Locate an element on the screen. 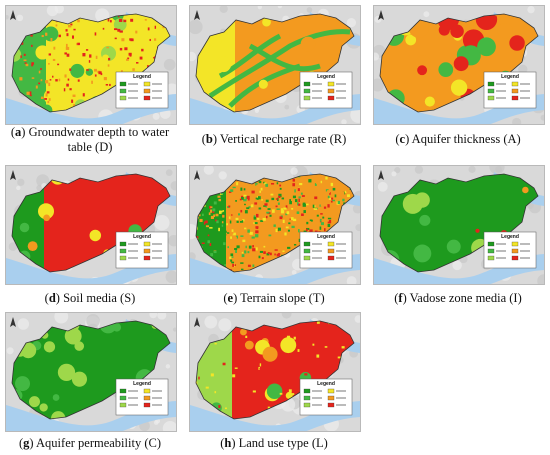 The width and height of the screenshot is (550, 455). map-g-svg: Legend is located at coordinates (91, 372).